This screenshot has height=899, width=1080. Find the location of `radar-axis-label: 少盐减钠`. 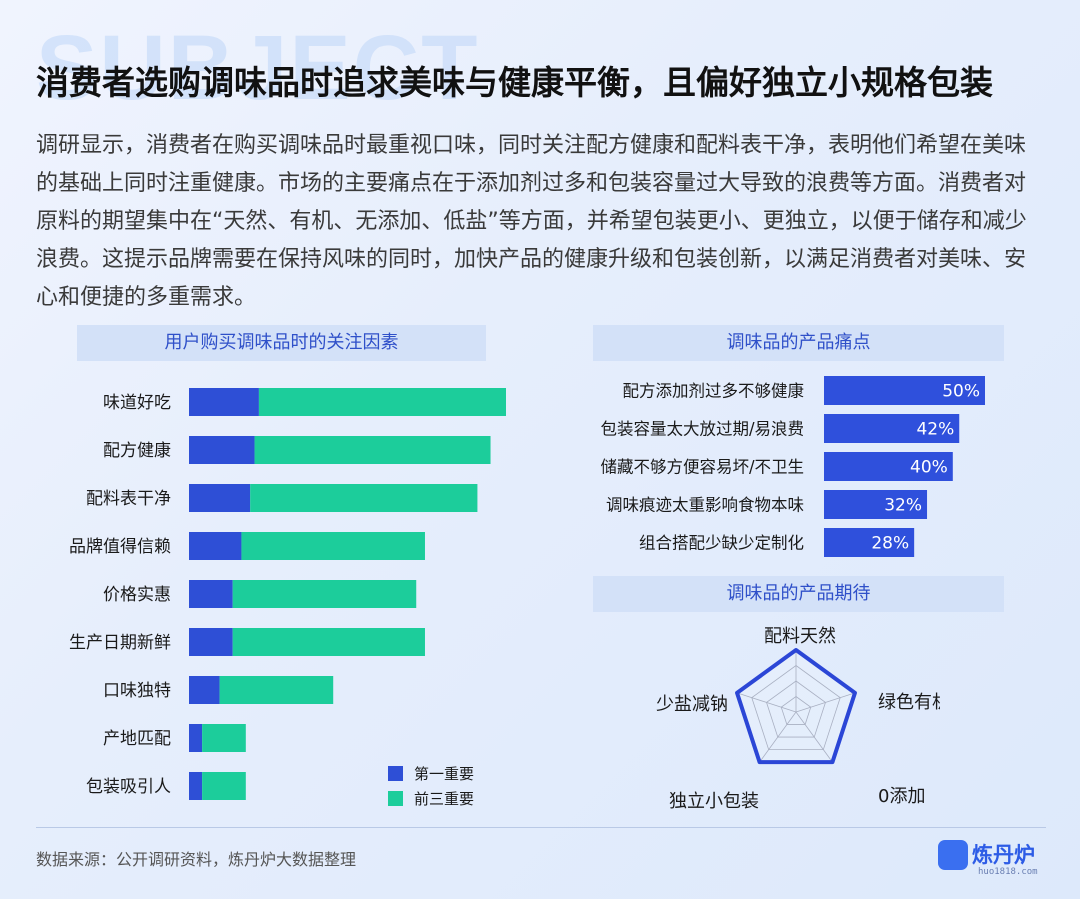

radar-axis-label: 少盐减钠 is located at coordinates (692, 704).